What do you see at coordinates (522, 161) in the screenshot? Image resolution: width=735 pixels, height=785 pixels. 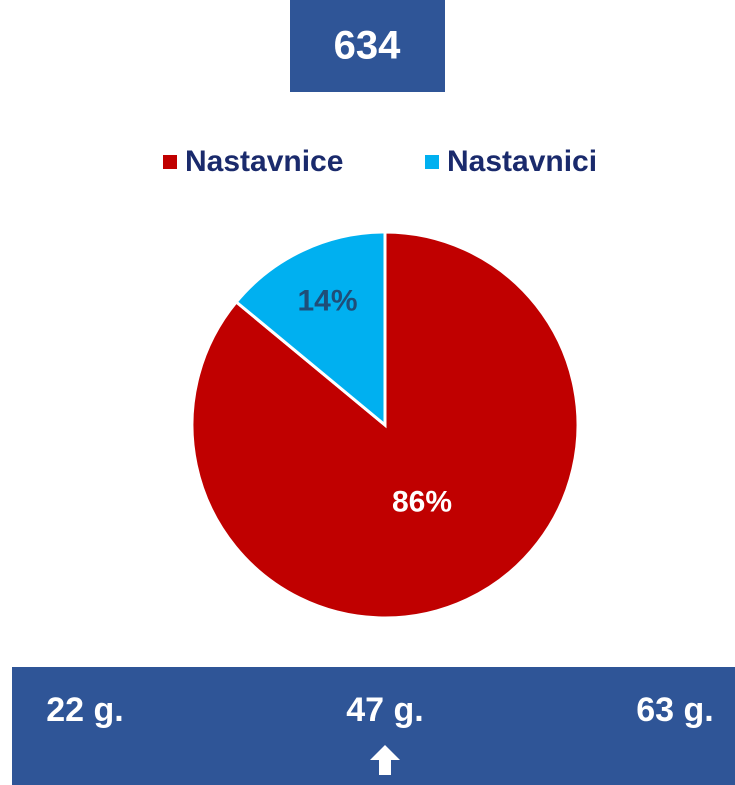 I see `legend-label: Nastavnici` at bounding box center [522, 161].